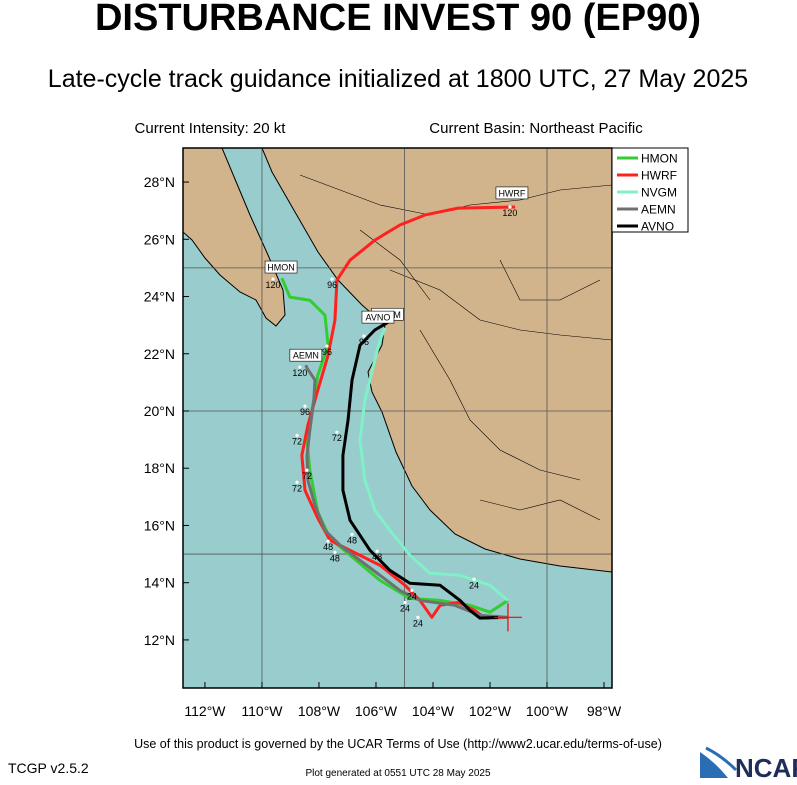 This screenshot has width=797, height=785. Describe the element at coordinates (490, 711) in the screenshot. I see `x-tick-label: 102°W` at that location.